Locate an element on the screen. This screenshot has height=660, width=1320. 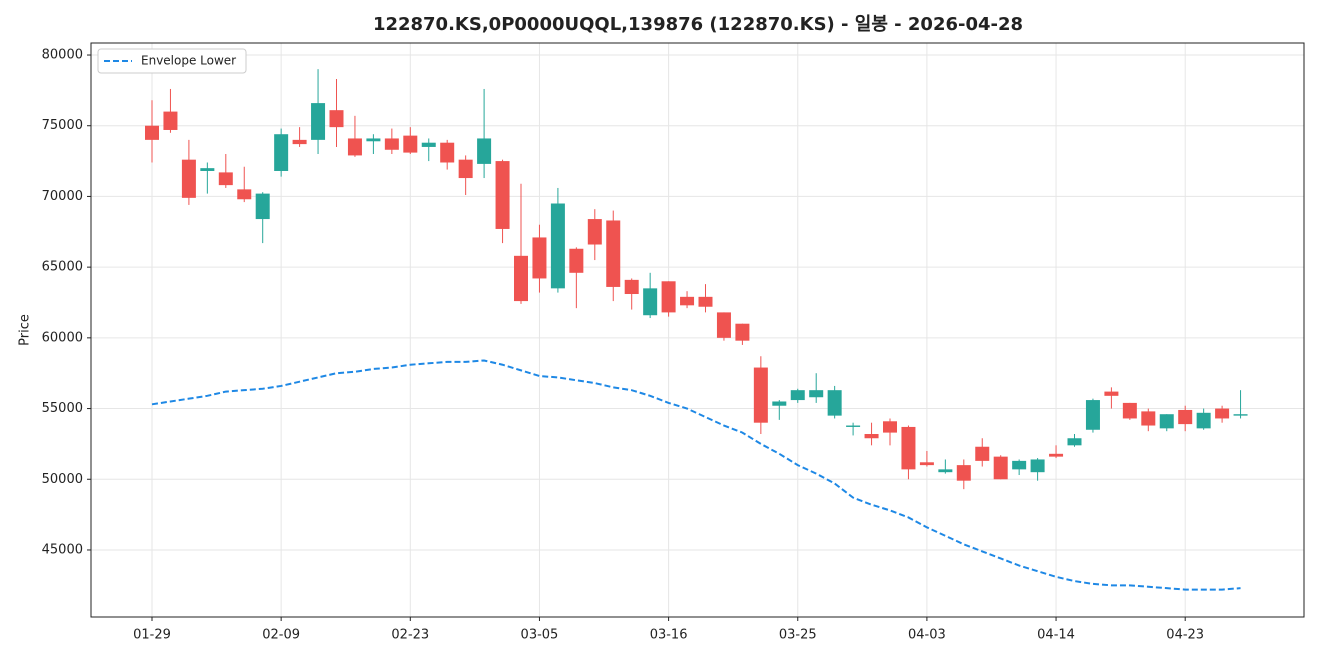
legend-label: Envelope Lower is located at coordinates (188, 61).